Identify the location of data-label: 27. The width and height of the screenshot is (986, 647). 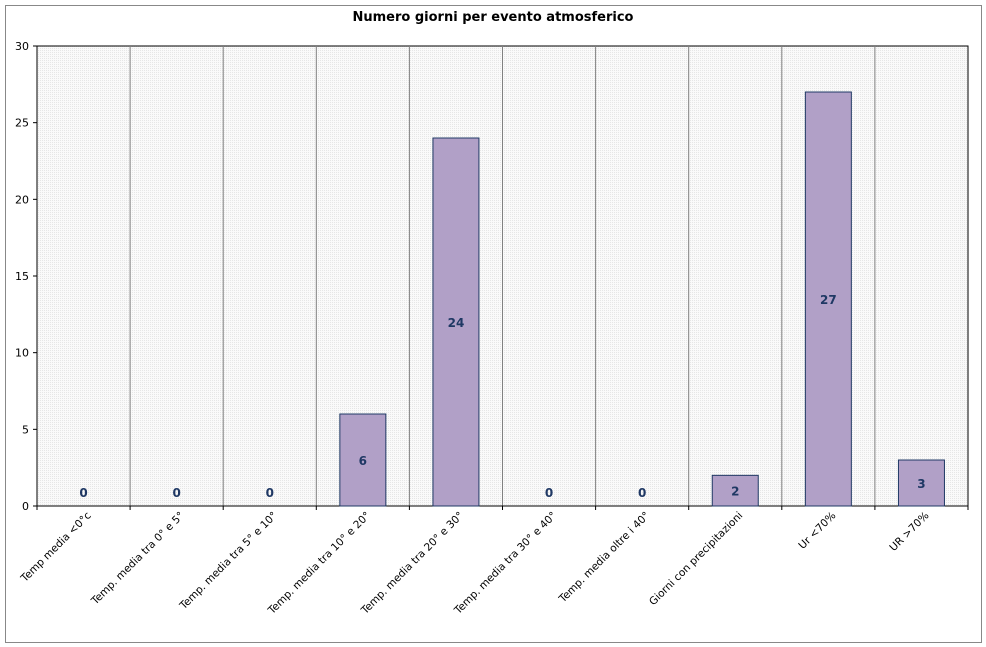
(828, 300).